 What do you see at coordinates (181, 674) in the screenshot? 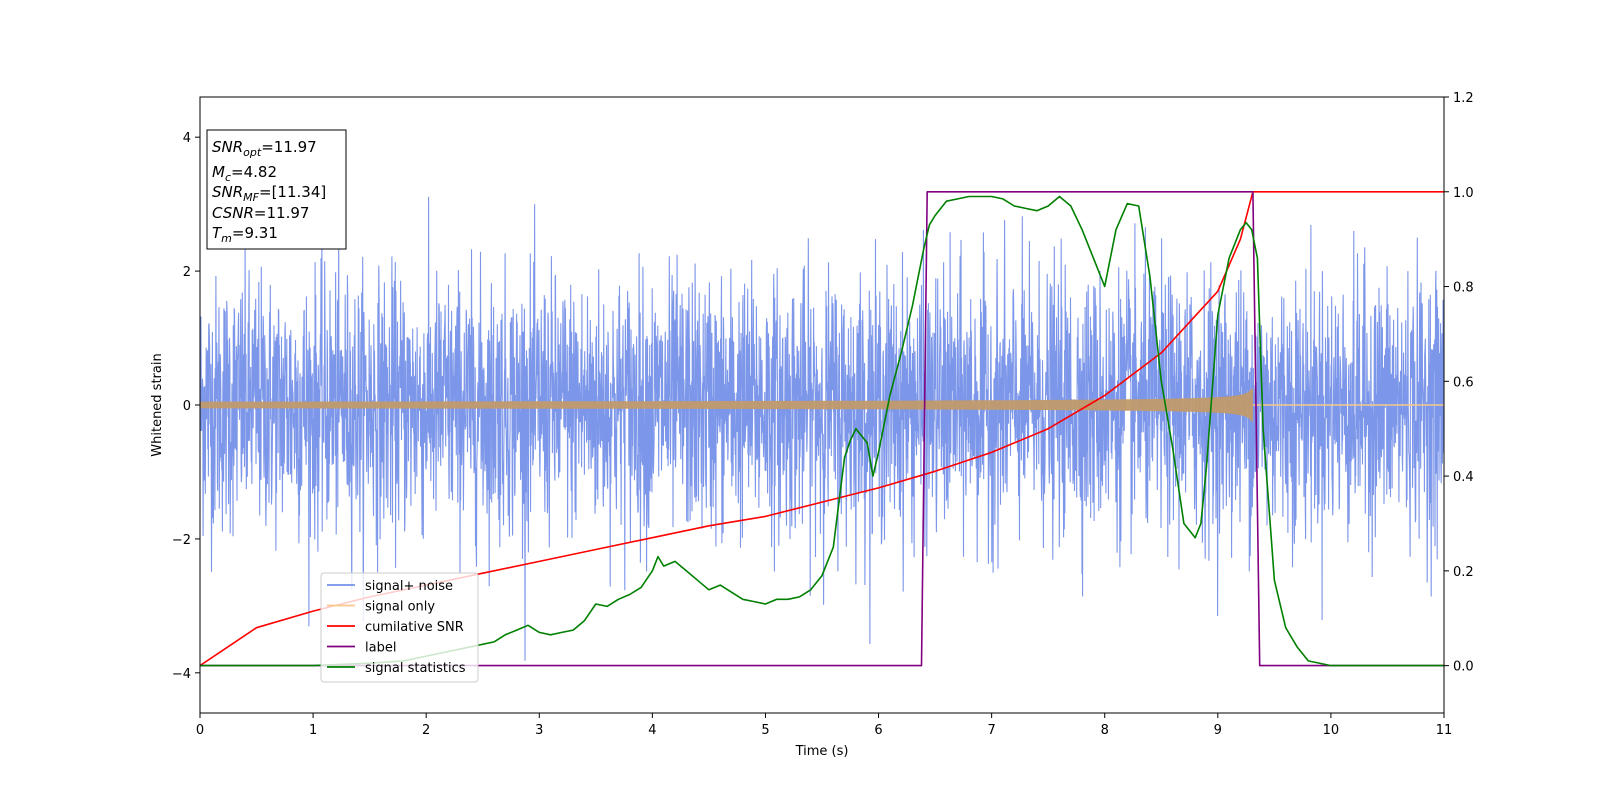
I see `left-y-tick-label: −4` at bounding box center [181, 674].